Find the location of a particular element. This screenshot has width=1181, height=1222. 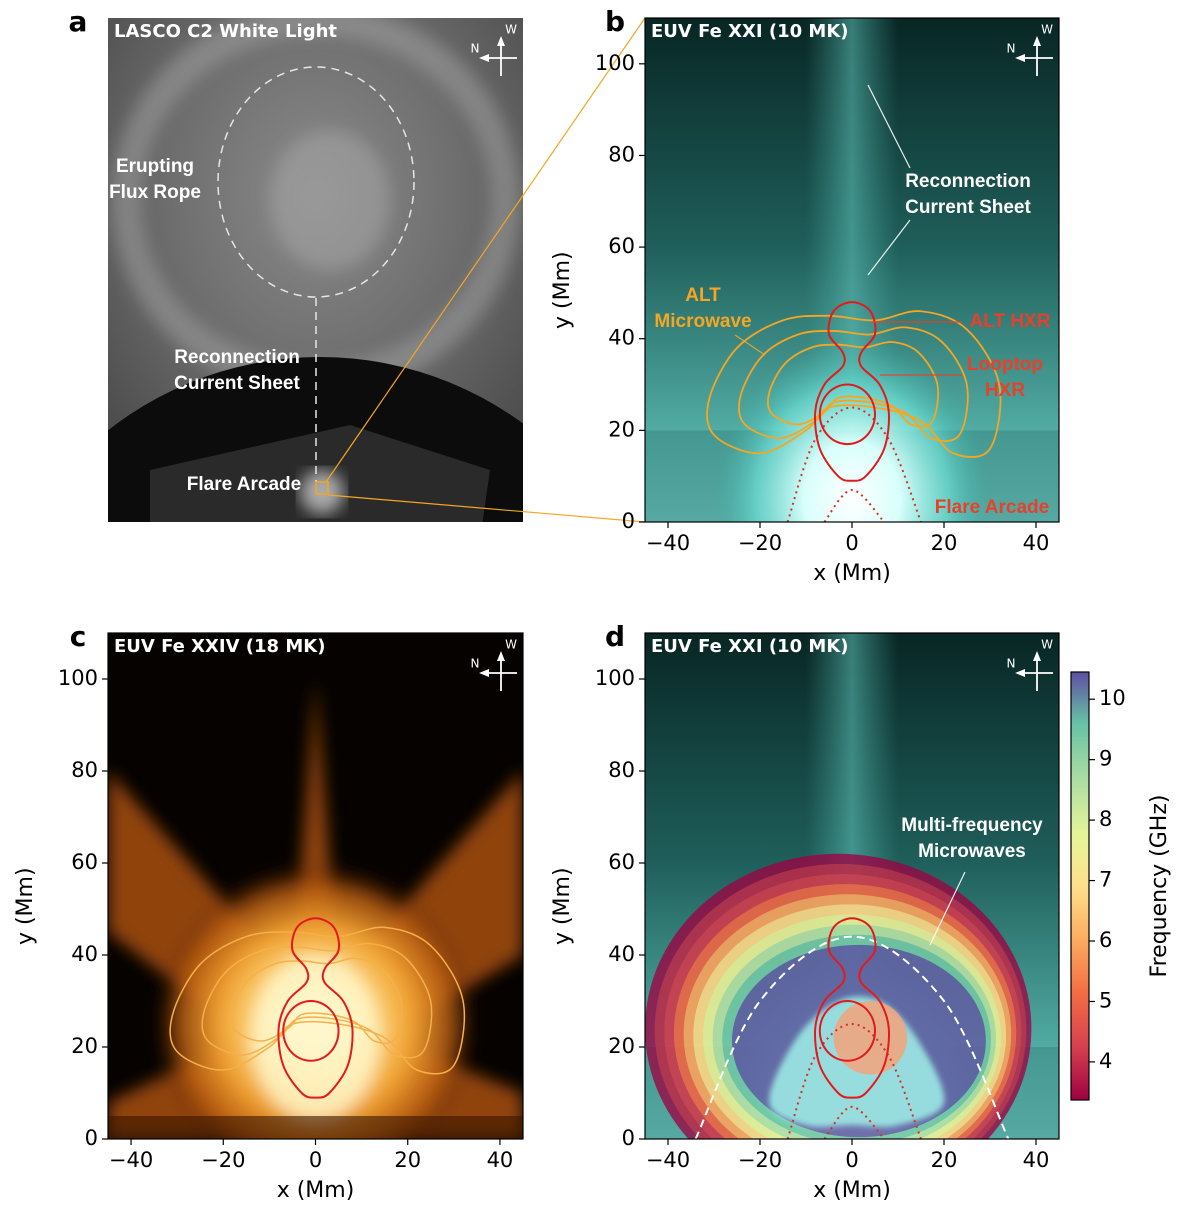

panel-title: EUV Fe XXIV (18 MK) is located at coordinates (219, 646).